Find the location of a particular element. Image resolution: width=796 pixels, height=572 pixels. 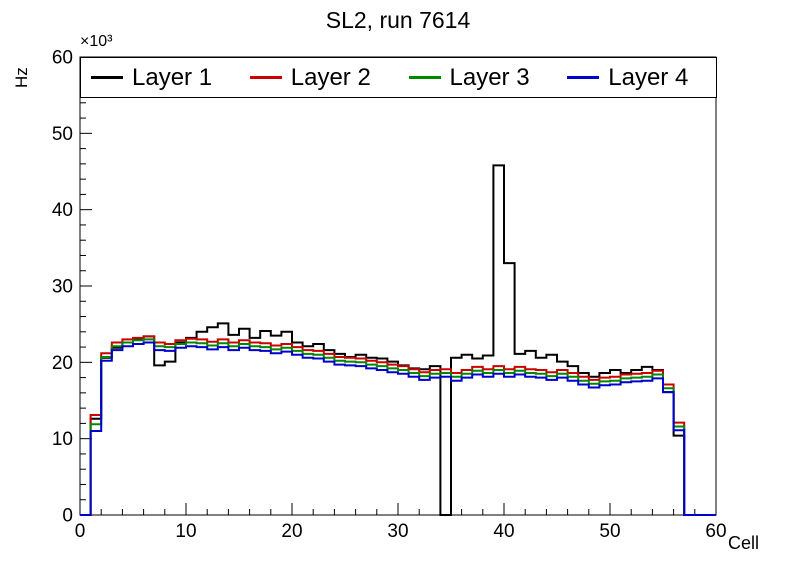

legend: Layer 1 Layer 2 Layer 3 Layer 4 is located at coordinates (398, 77).